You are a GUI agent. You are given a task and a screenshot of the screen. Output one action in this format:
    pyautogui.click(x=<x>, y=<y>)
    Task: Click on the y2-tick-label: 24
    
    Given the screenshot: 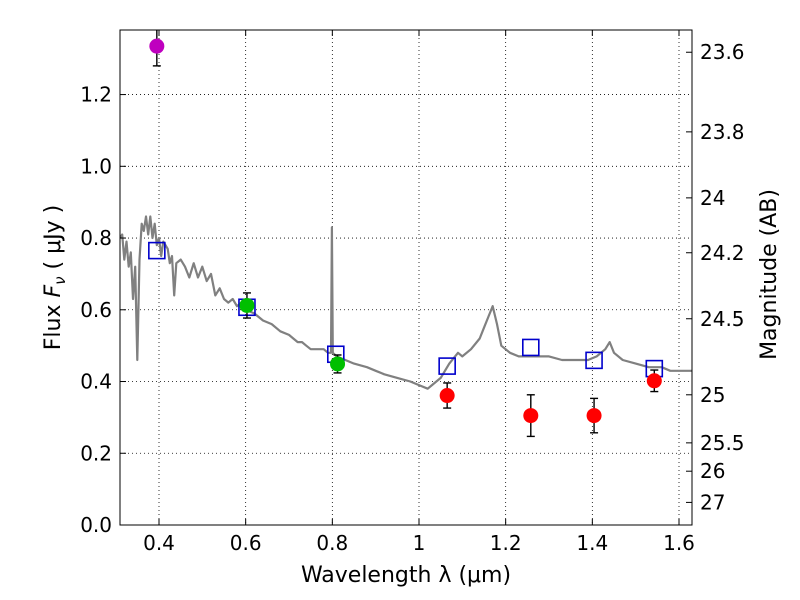 What is the action you would take?
    pyautogui.click(x=712, y=198)
    